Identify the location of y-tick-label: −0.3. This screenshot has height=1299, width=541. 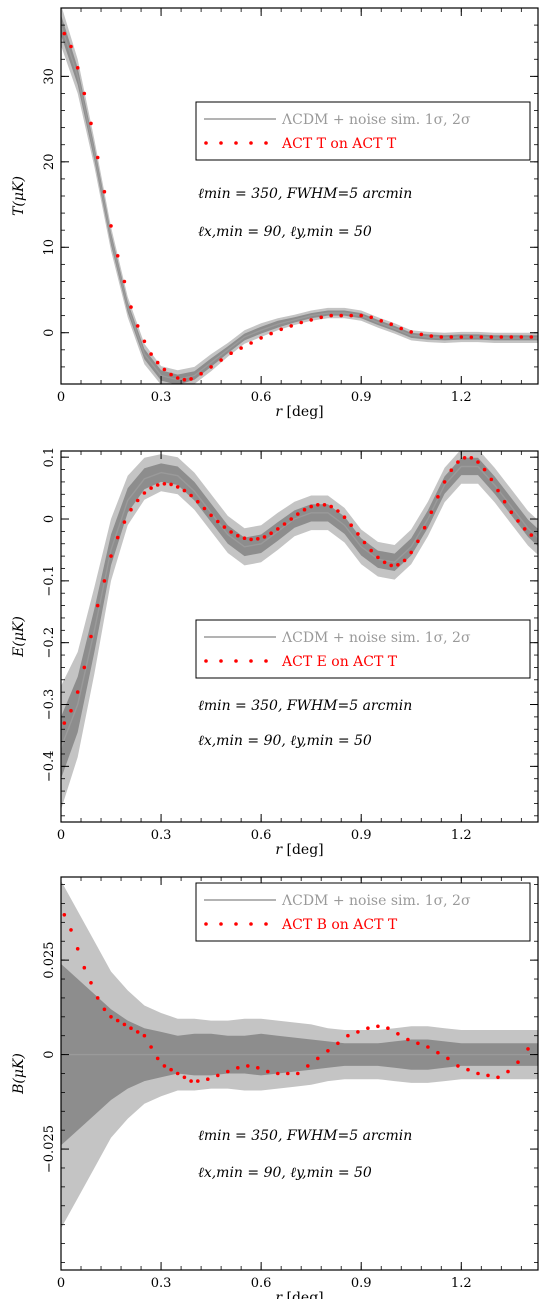
(49, 705).